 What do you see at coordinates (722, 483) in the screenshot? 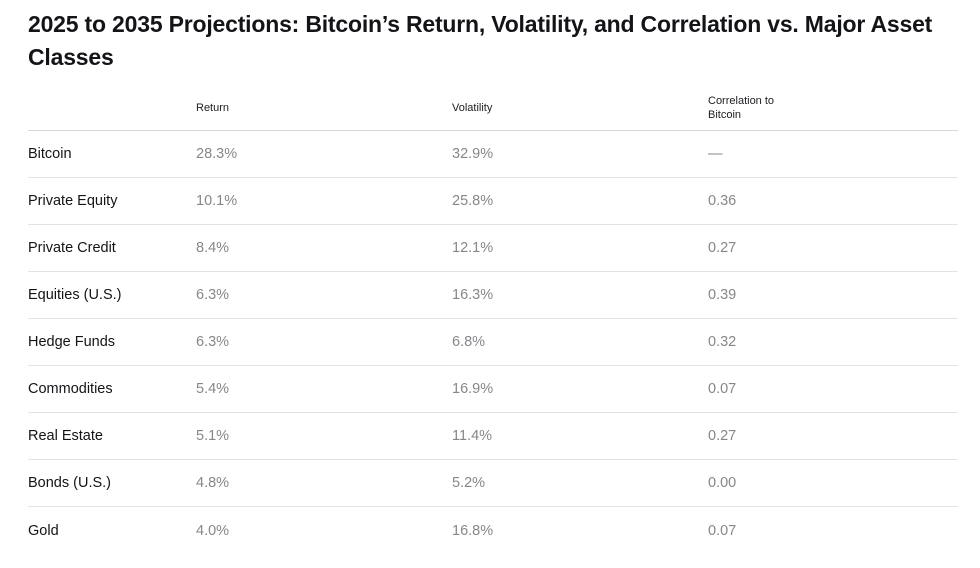
I see `correlation-value: 0.00` at bounding box center [722, 483].